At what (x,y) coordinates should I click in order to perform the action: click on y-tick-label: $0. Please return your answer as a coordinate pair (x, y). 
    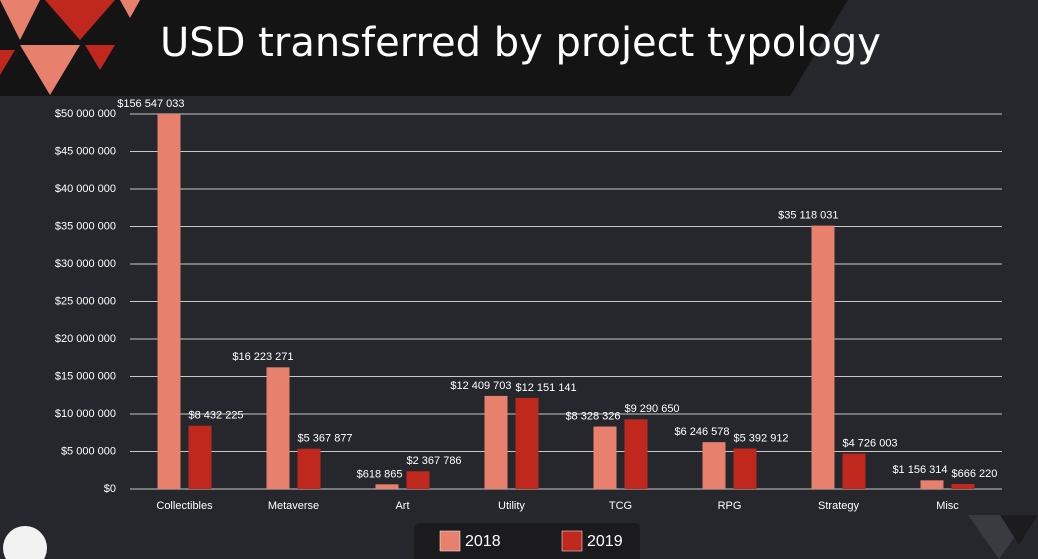
    Looking at the image, I should click on (110, 489).